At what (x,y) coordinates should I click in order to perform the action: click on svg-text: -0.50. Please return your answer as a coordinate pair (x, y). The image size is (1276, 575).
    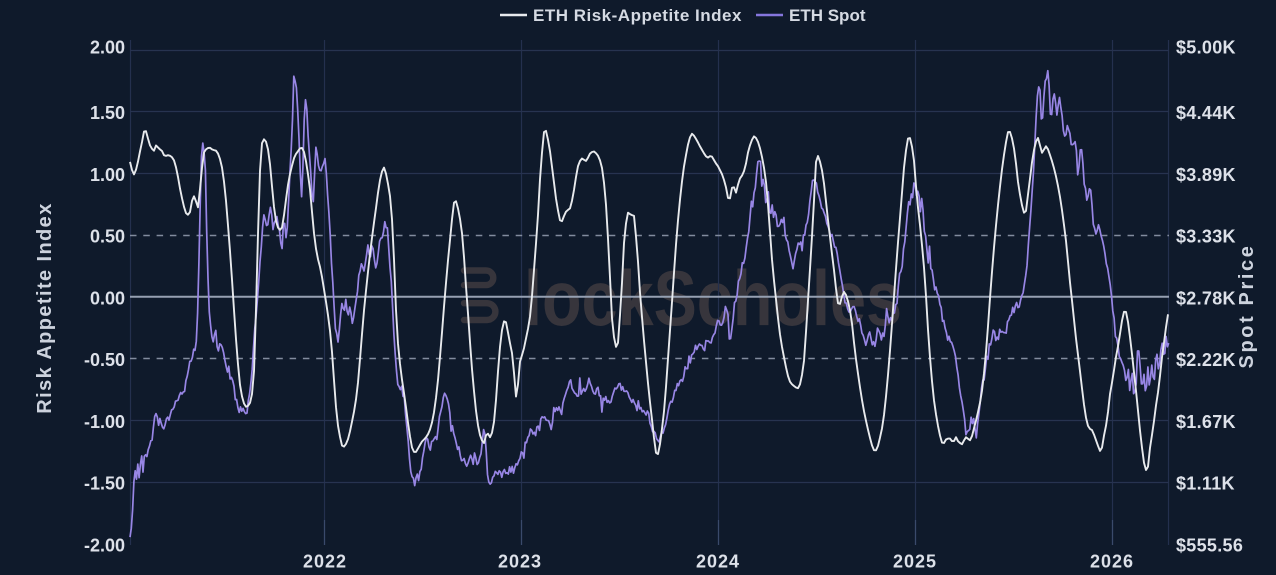
    Looking at the image, I should click on (104, 360).